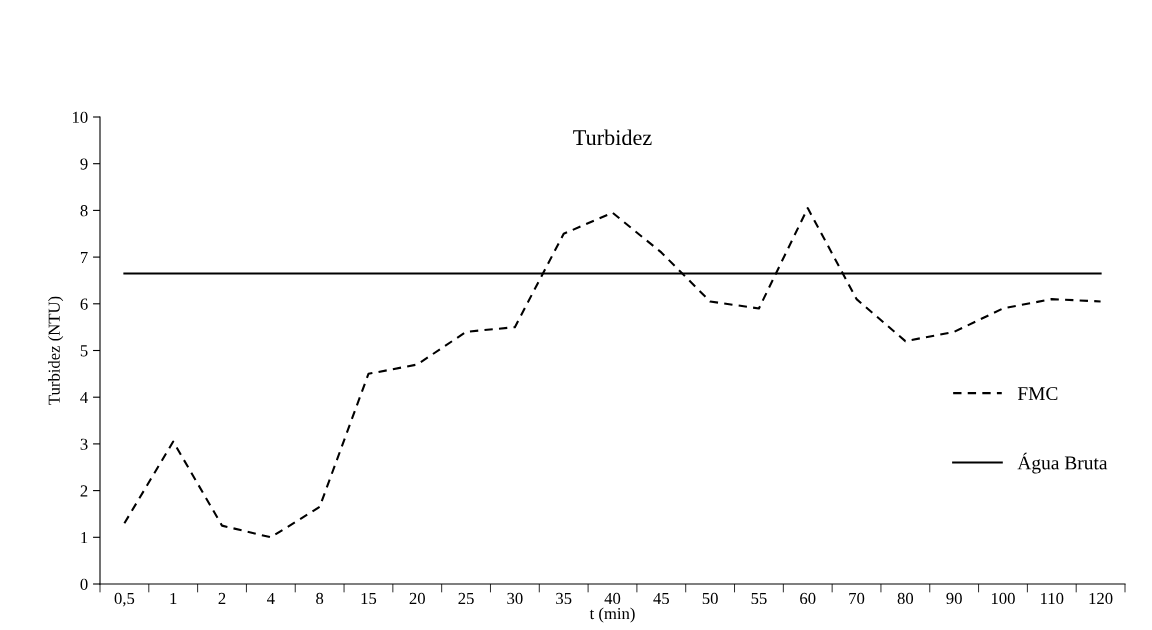 This screenshot has width=1152, height=630. What do you see at coordinates (84, 257) in the screenshot?
I see `y-tick-label: 7` at bounding box center [84, 257].